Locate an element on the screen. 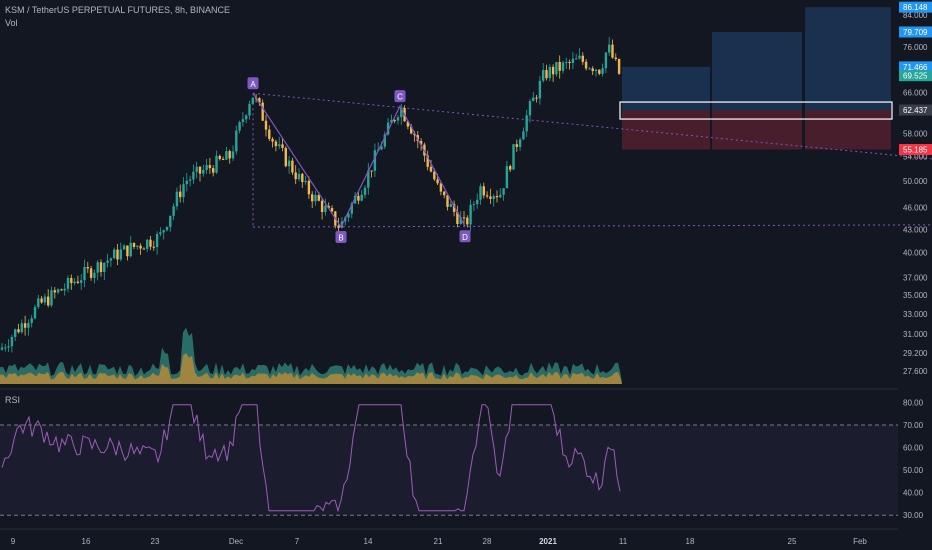 The height and width of the screenshot is (550, 932). price-badge-label: 55.185 is located at coordinates (915, 150).